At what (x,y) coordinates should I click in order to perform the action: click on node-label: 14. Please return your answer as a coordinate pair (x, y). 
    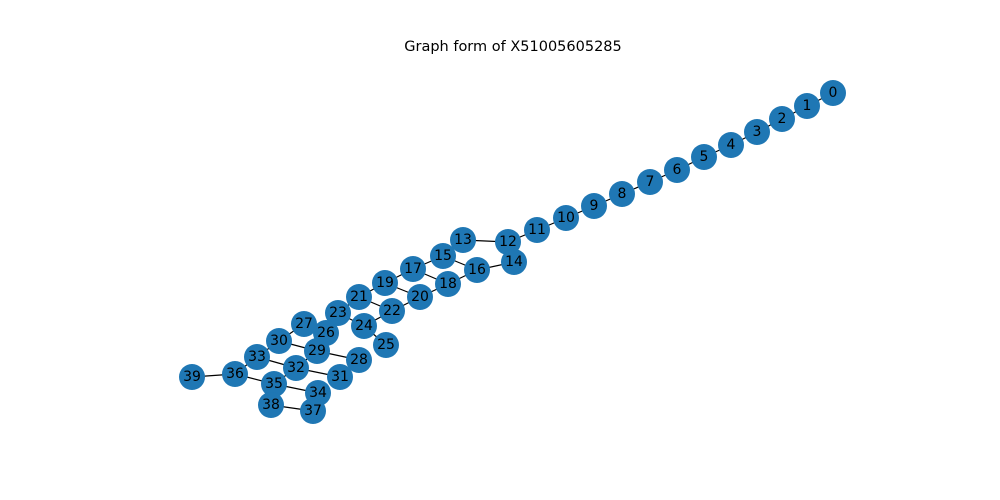
    Looking at the image, I should click on (514, 262).